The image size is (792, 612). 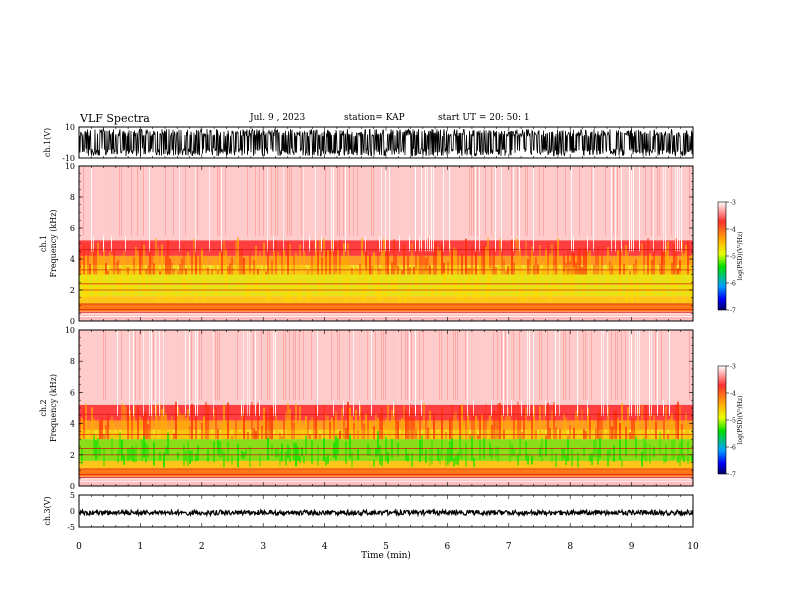 I want to click on y-tick-label: 5, so click(x=72, y=495).